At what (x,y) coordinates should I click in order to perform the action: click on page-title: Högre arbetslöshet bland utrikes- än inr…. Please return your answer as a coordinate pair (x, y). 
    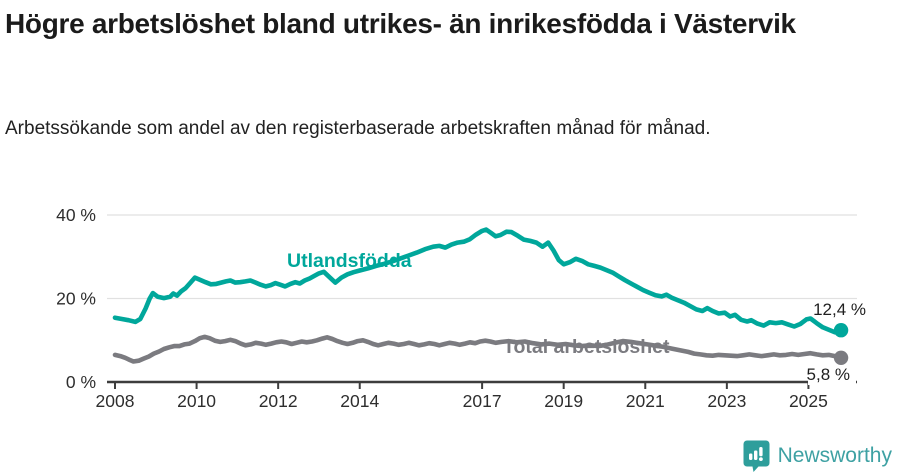
    Looking at the image, I should click on (400, 23).